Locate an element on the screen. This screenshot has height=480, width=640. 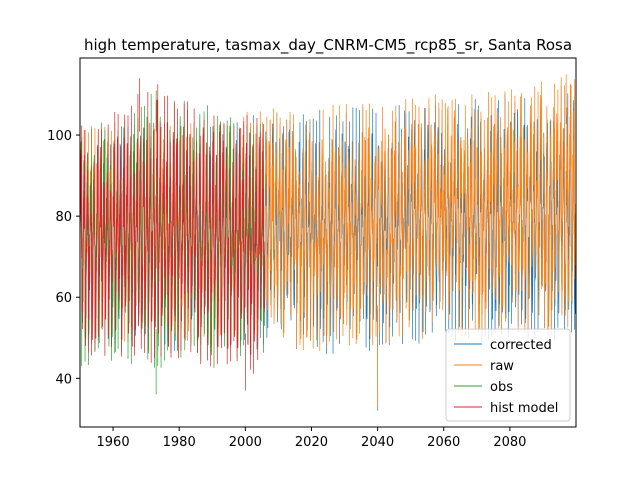
legend-label: hist model is located at coordinates (524, 408).